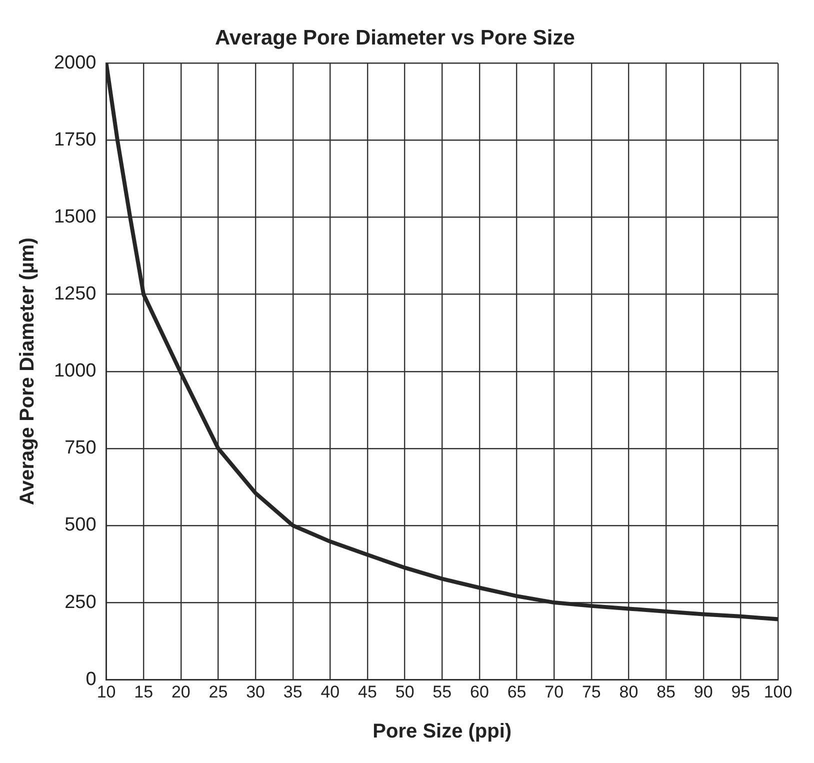 The height and width of the screenshot is (763, 814). Describe the element at coordinates (591, 692) in the screenshot. I see `x-tick-label: 75` at that location.